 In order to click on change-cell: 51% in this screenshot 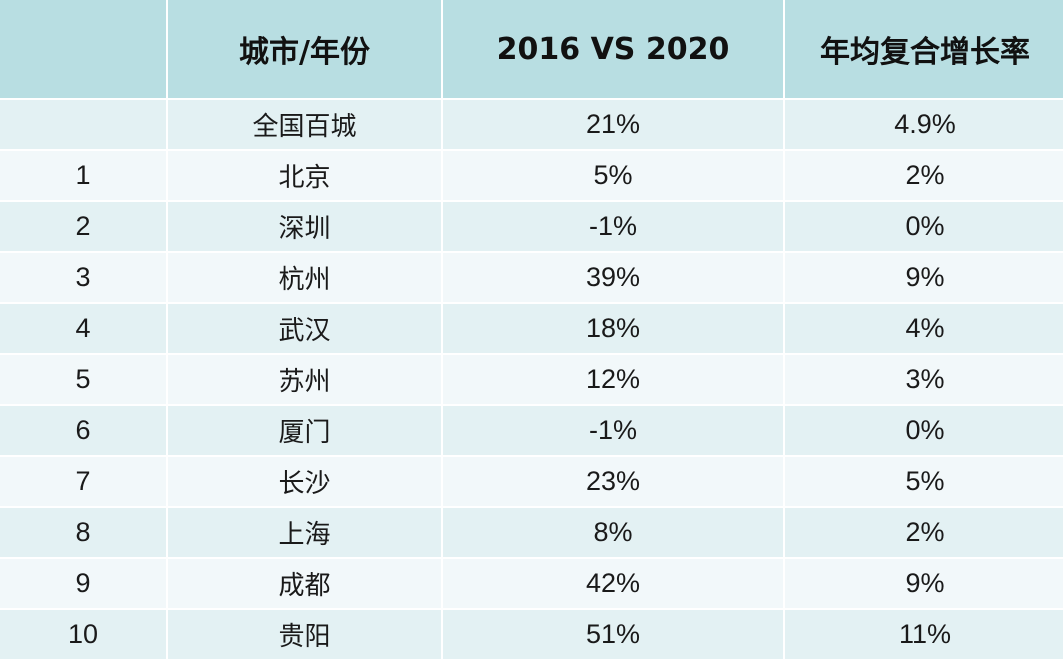, I will do `click(613, 634)`.